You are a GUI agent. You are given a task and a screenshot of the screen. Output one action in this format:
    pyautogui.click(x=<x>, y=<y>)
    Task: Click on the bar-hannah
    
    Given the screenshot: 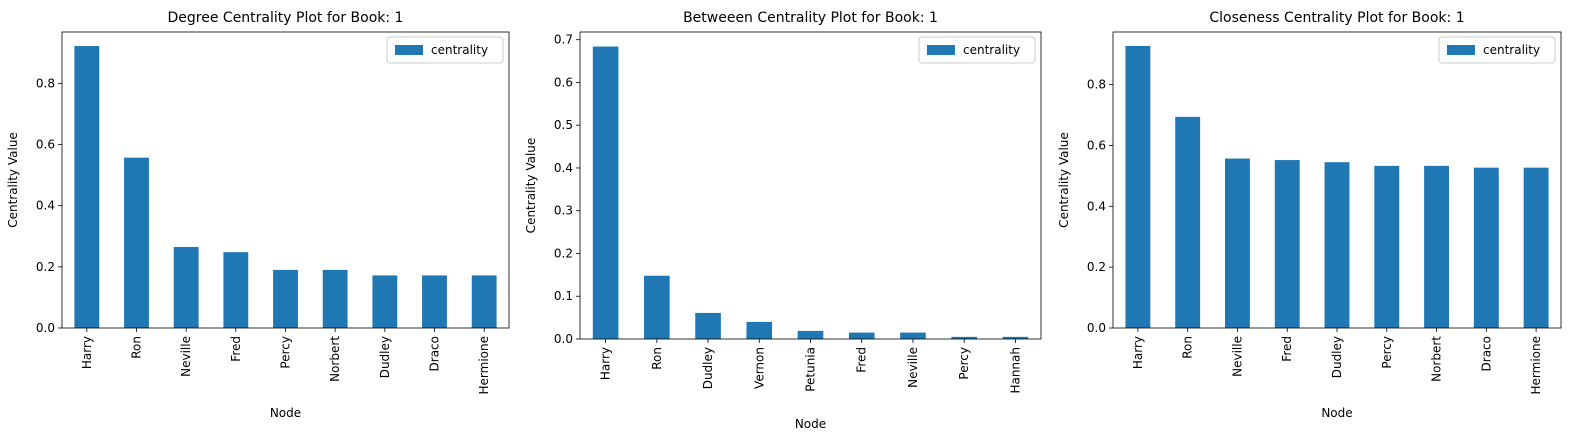 What is the action you would take?
    pyautogui.click(x=1015, y=337)
    